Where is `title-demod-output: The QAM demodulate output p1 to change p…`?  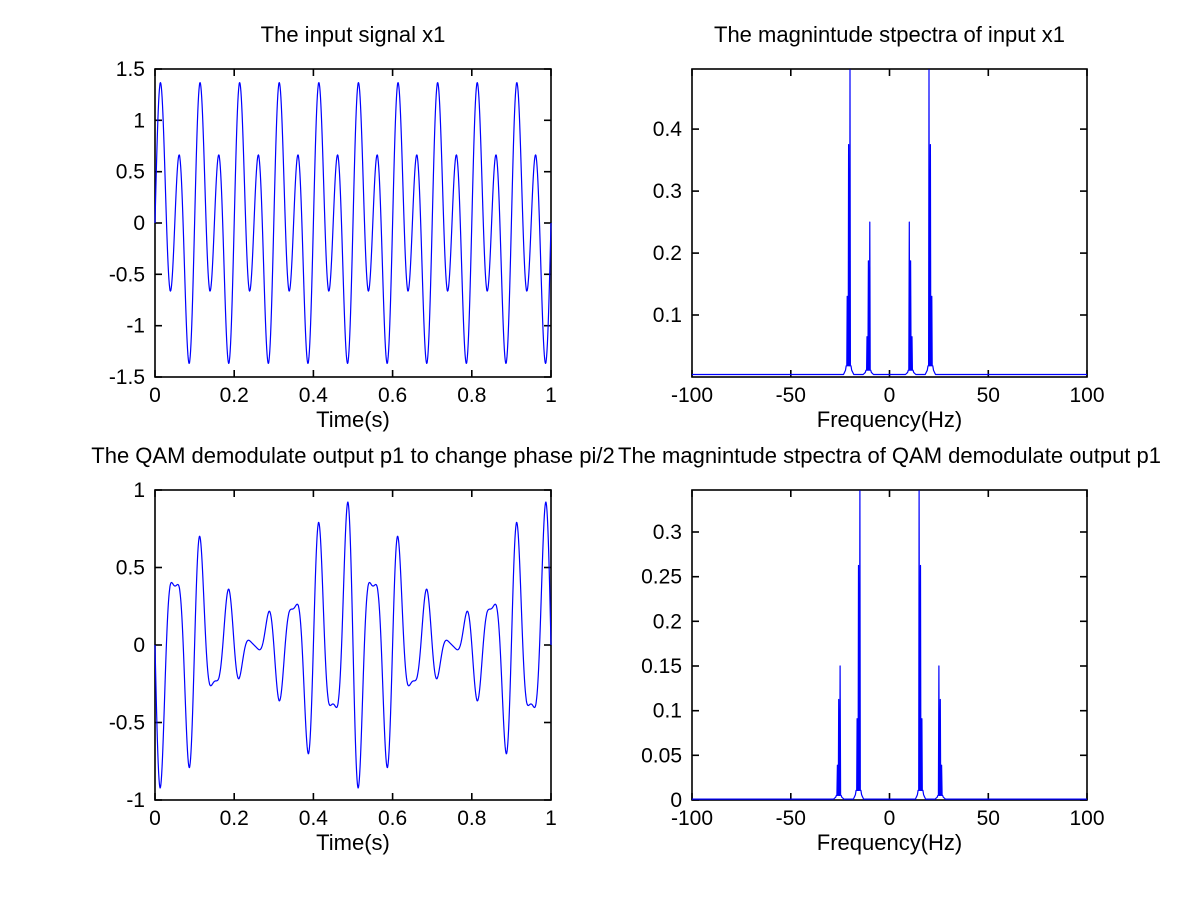
title-demod-output: The QAM demodulate output p1 to change p… is located at coordinates (353, 455).